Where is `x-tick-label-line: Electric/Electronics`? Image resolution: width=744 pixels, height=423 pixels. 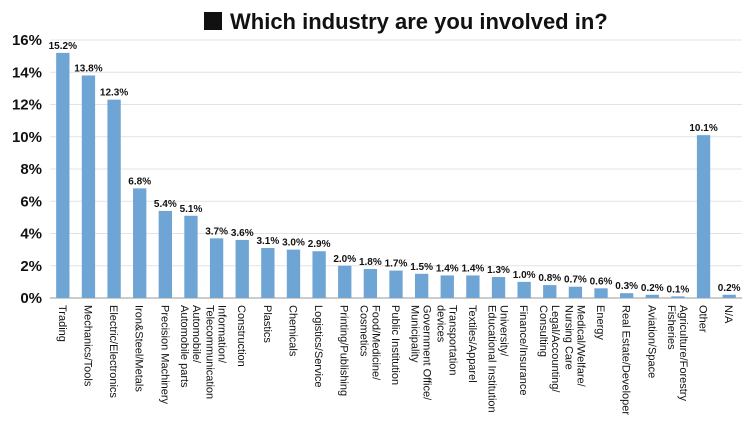 x-tick-label-line: Electric/Electronics is located at coordinates (113, 351).